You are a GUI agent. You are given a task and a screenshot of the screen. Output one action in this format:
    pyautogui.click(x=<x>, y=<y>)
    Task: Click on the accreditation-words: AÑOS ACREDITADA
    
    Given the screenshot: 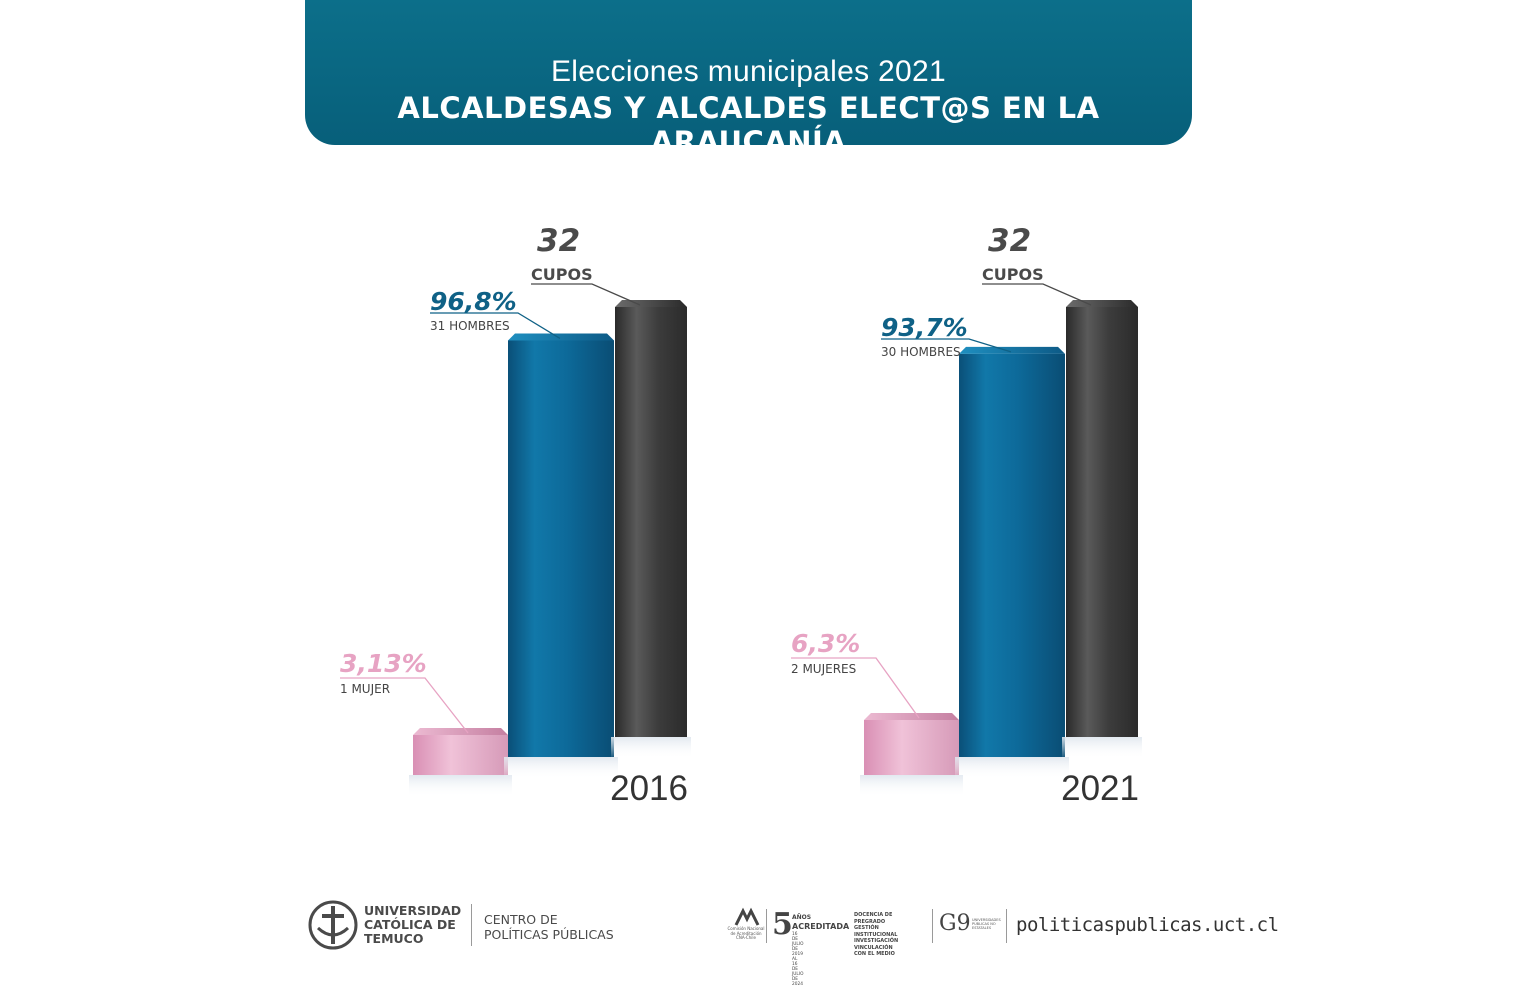 What is the action you would take?
    pyautogui.click(x=820, y=922)
    